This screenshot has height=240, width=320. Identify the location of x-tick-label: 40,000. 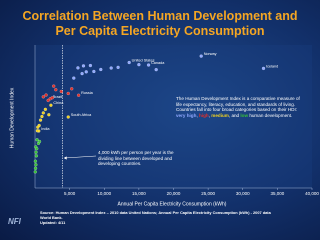
(312, 193).